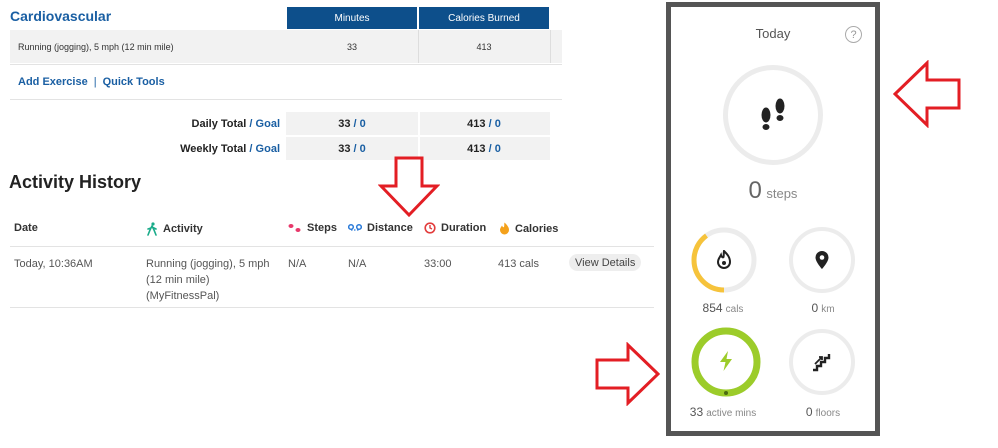  Describe the element at coordinates (815, 308) in the screenshot. I see `km-value: 0` at that location.